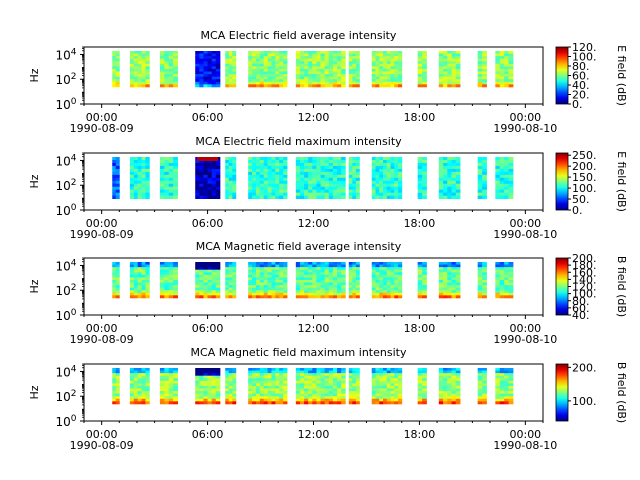 The width and height of the screenshot is (640, 480). Describe the element at coordinates (102, 445) in the screenshot. I see `x-tick-date: 1990-08-09` at that location.